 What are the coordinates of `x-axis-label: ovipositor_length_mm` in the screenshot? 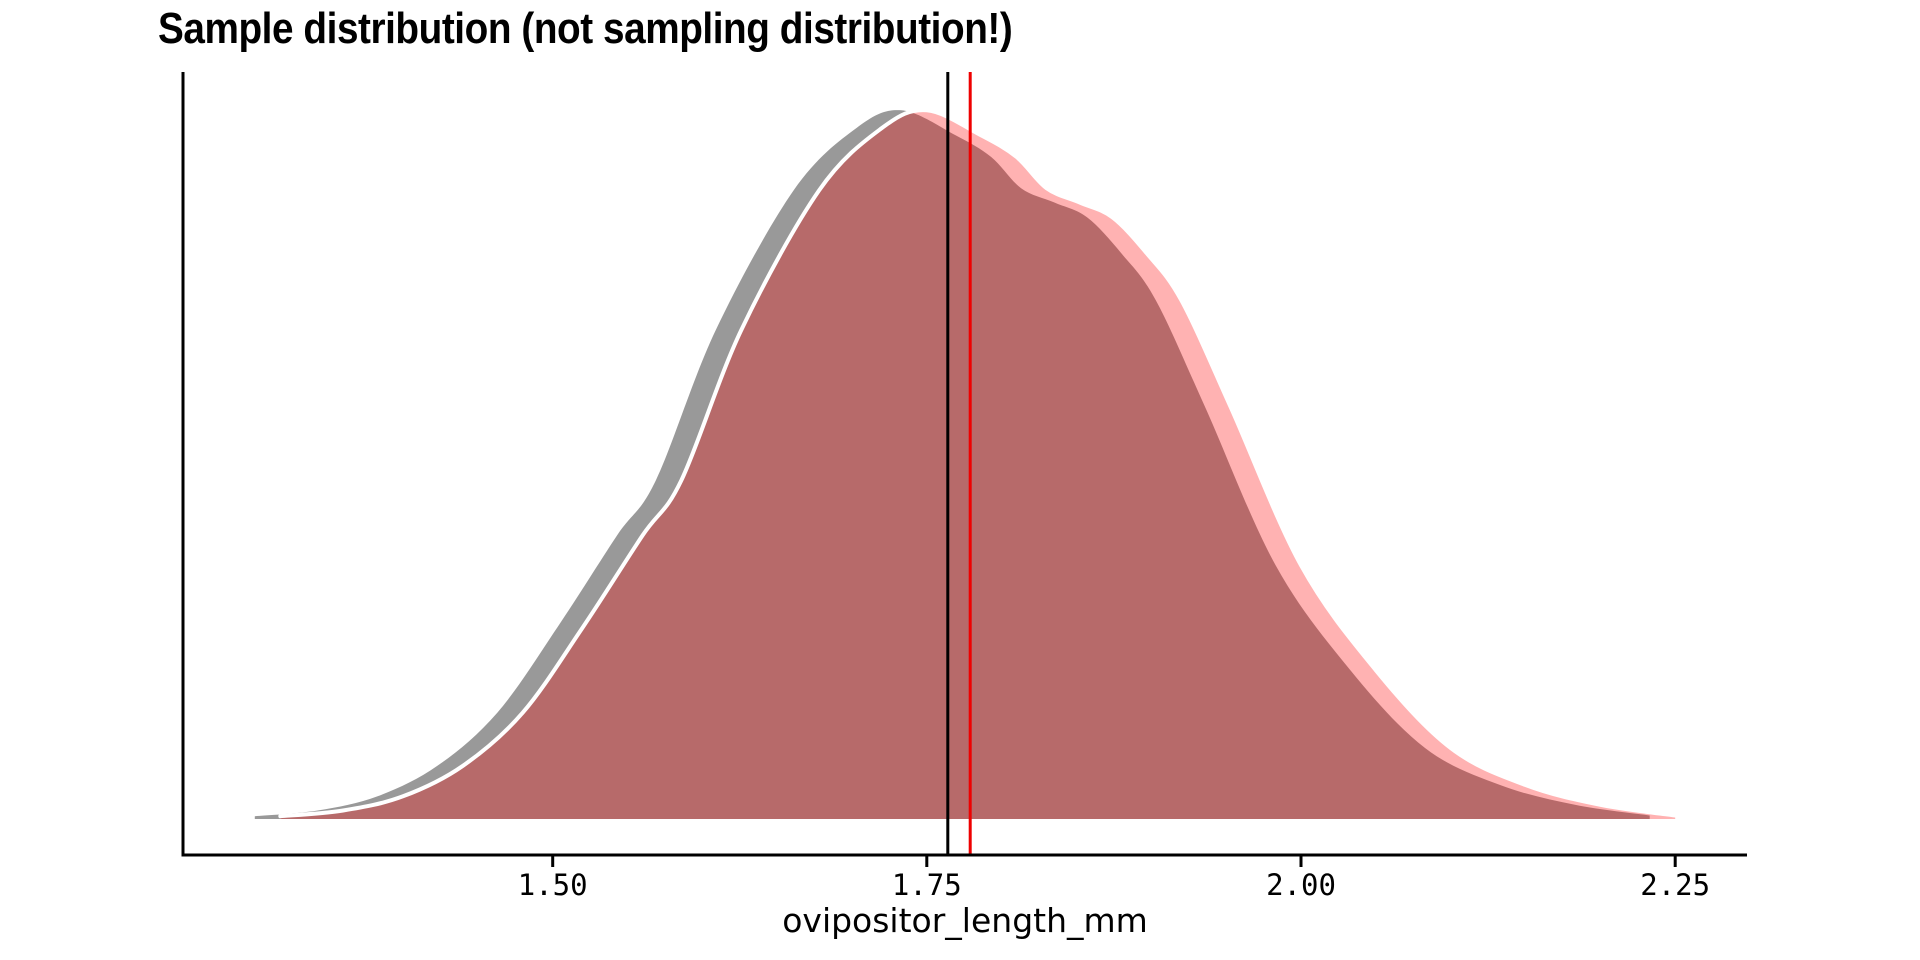 It's located at (965, 920).